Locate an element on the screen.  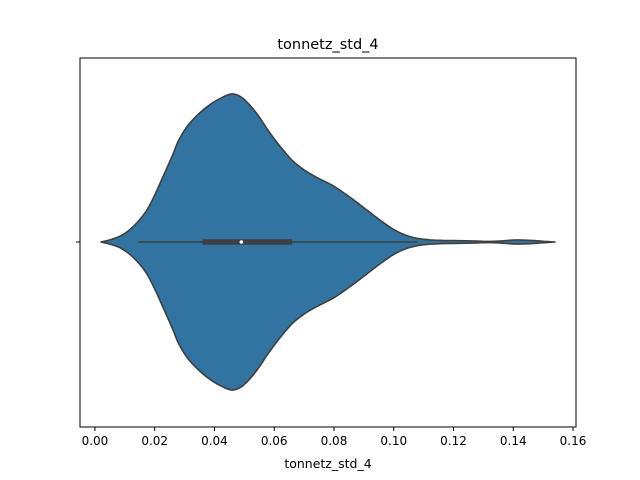
x-tick-label: 0.02 is located at coordinates (154, 441).